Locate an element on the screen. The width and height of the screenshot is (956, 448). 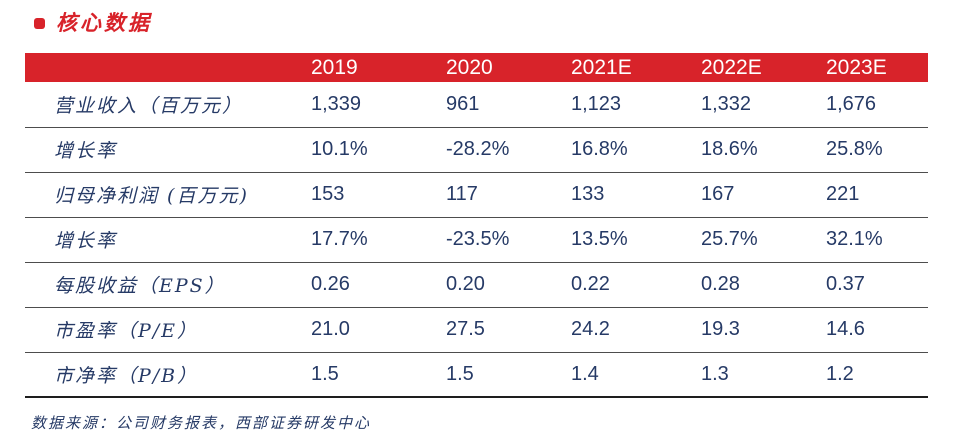
cell: 167 is located at coordinates (757, 195).